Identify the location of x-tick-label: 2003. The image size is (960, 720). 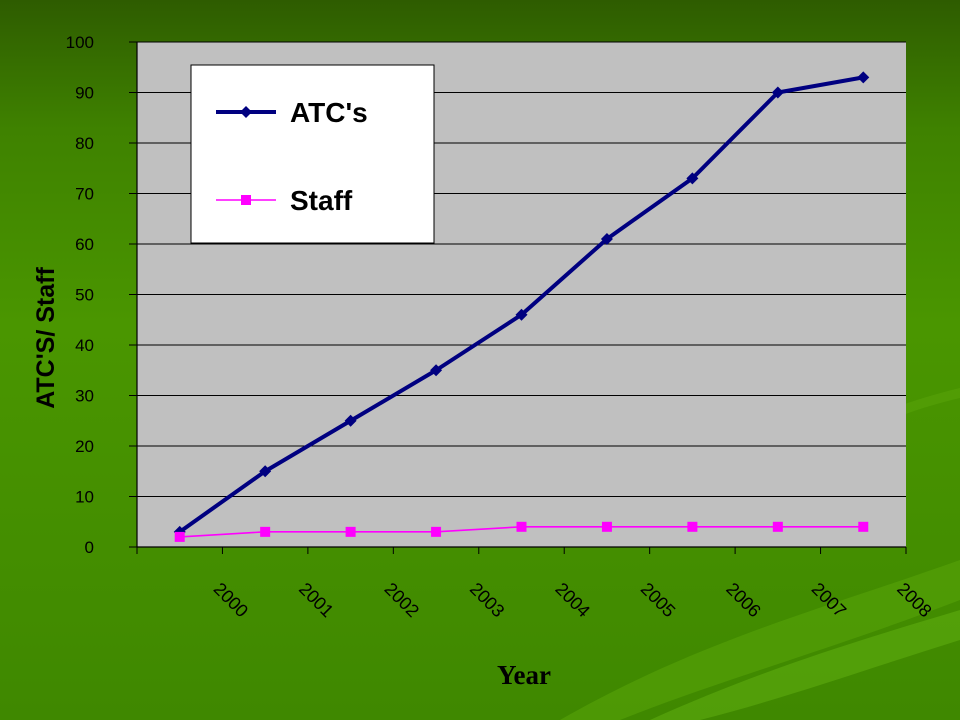
(487, 600).